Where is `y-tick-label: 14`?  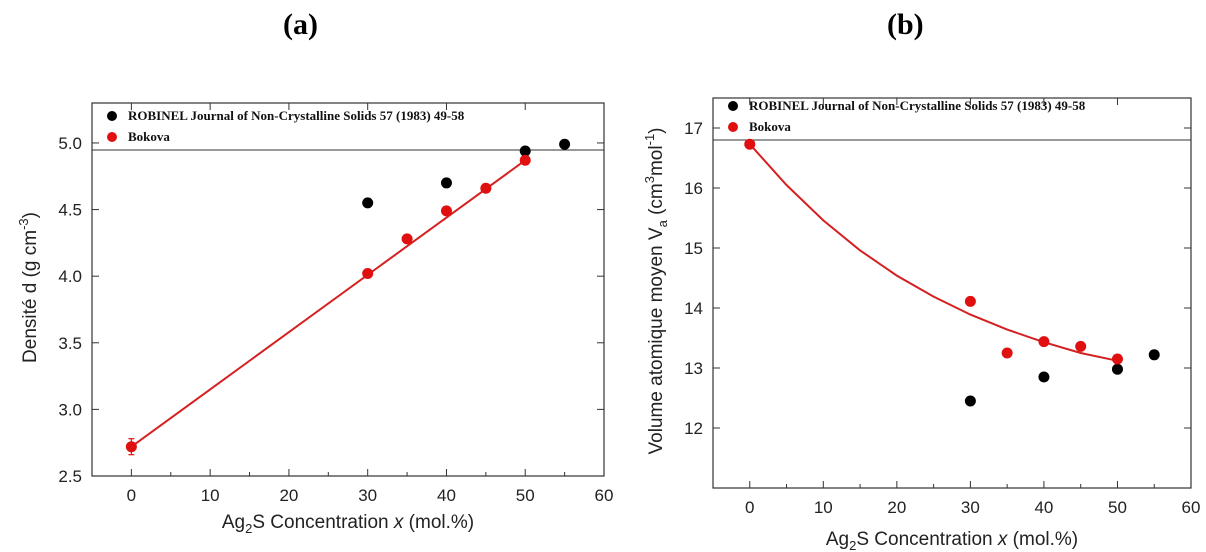 y-tick-label: 14 is located at coordinates (693, 308).